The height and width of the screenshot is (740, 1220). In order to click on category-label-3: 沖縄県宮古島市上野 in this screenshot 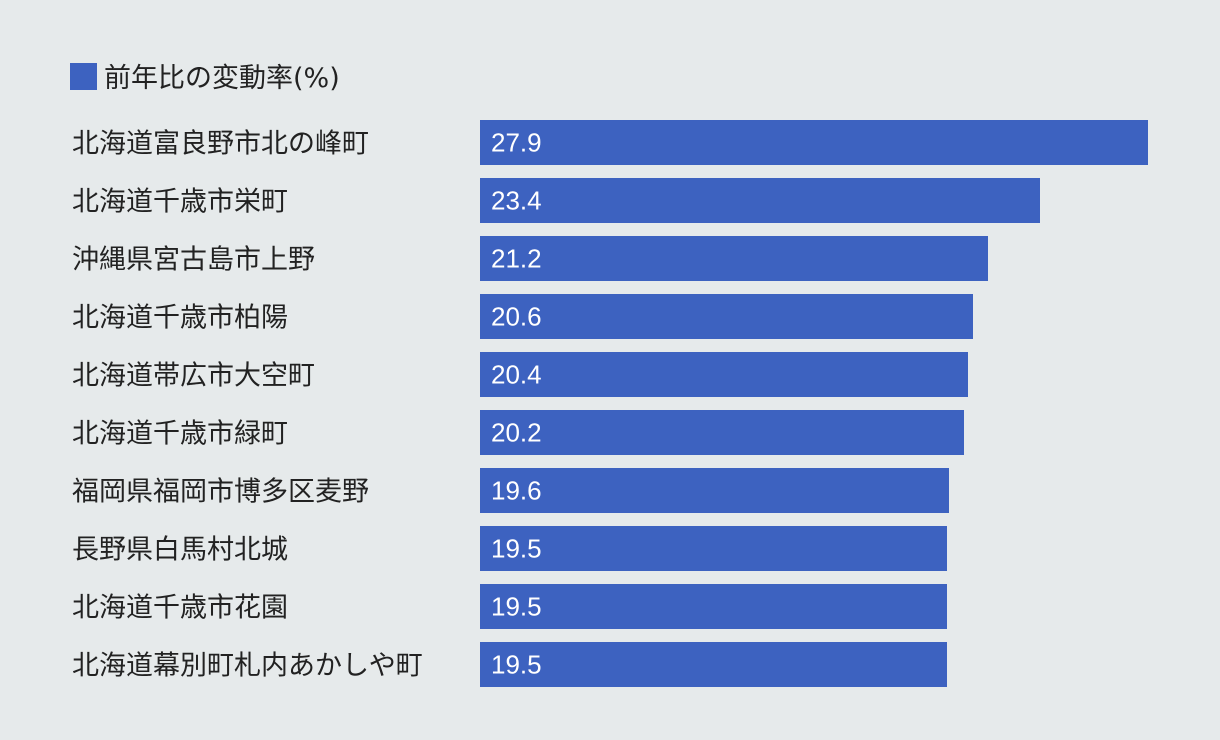, I will do `click(193, 260)`.